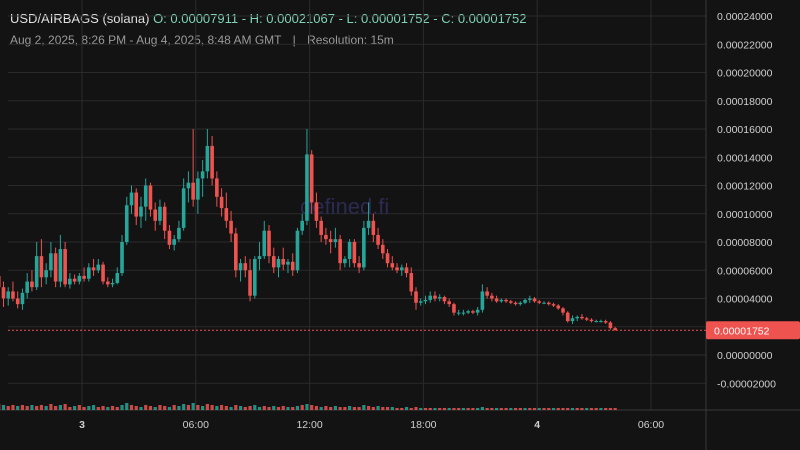  I want to click on time-tick-label: 3, so click(82, 425).